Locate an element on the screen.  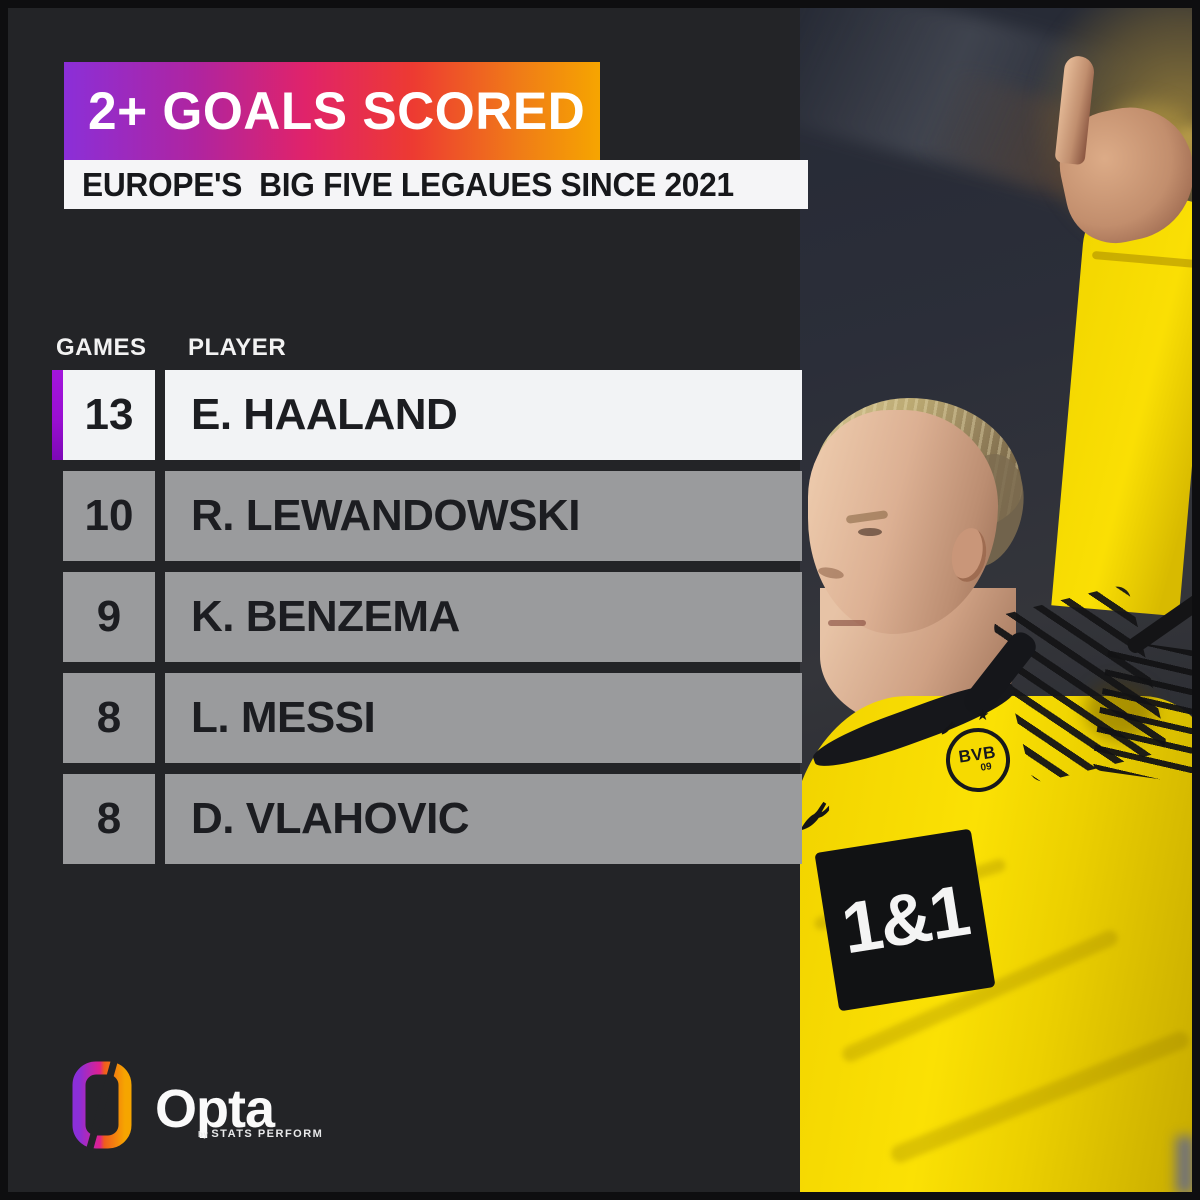
opta-brand: Opta by STATS PERFORM is located at coordinates (230, 1110).